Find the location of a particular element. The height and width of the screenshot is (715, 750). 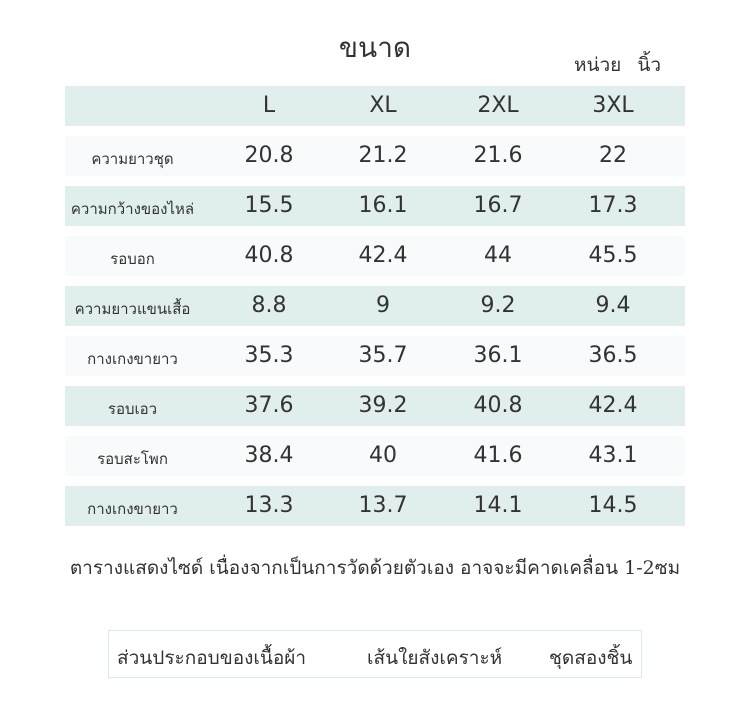

size-value: 15.5 is located at coordinates (269, 205).